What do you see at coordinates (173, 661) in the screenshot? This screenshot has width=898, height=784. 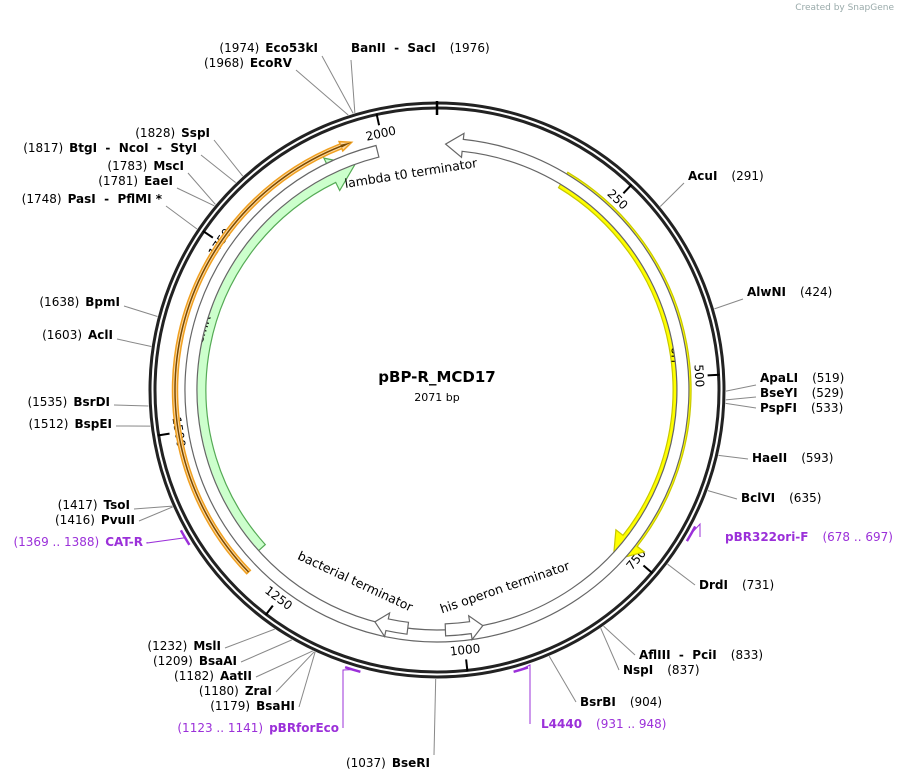 I see `position-label: (1209)` at bounding box center [173, 661].